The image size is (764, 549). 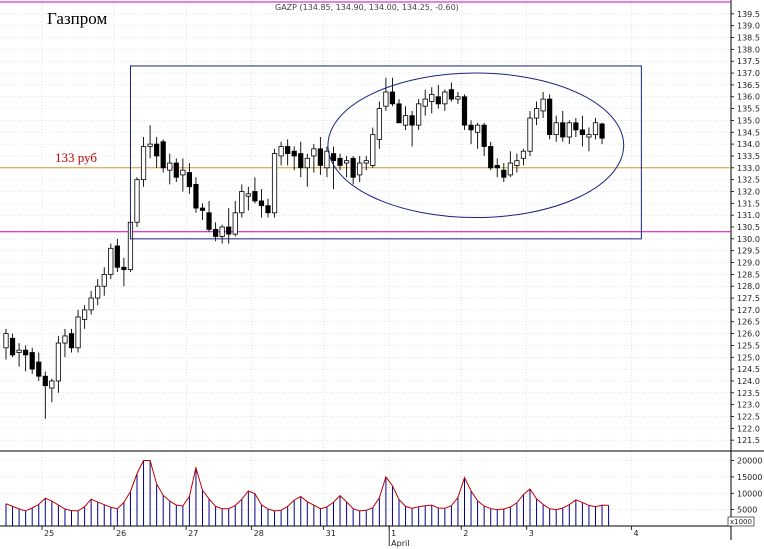 What do you see at coordinates (748, 144) in the screenshot?
I see `price-tick-label: 134.0` at bounding box center [748, 144].